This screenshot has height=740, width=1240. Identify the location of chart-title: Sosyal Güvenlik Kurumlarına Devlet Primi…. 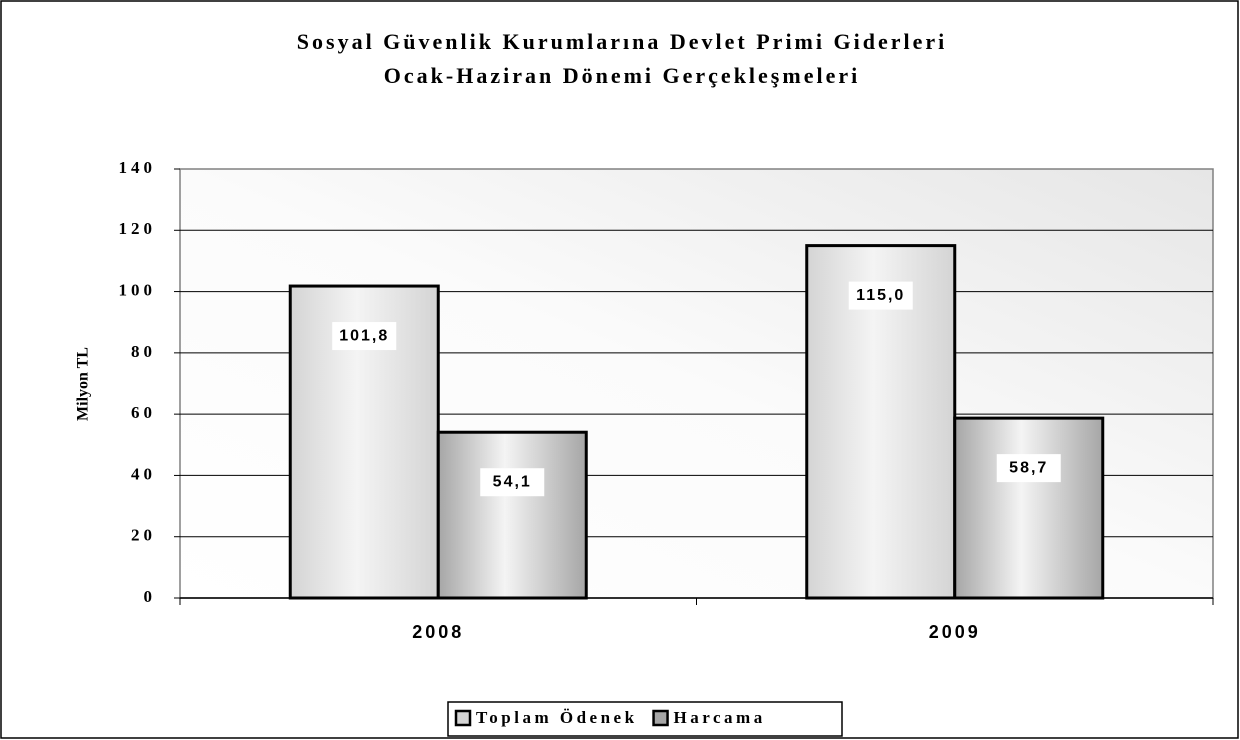
(622, 41).